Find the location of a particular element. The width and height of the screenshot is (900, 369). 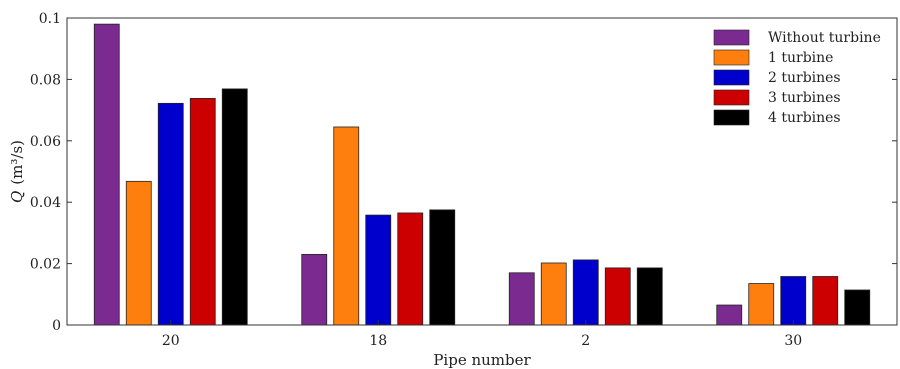

legend-label: 3 turbines is located at coordinates (804, 98).